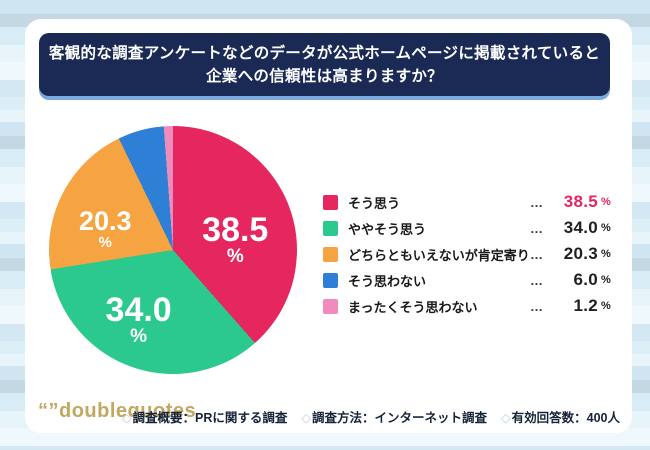 Image resolution: width=650 pixels, height=450 pixels. Describe the element at coordinates (394, 418) in the screenshot. I see `survey-meta-item: ◇調査方法：インターネット調査` at that location.